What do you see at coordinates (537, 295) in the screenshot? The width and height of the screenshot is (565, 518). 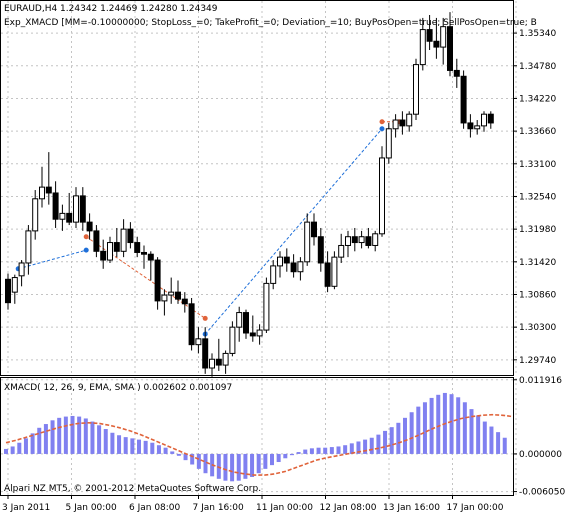 I see `price-tick-label: 1.30860` at bounding box center [537, 295].